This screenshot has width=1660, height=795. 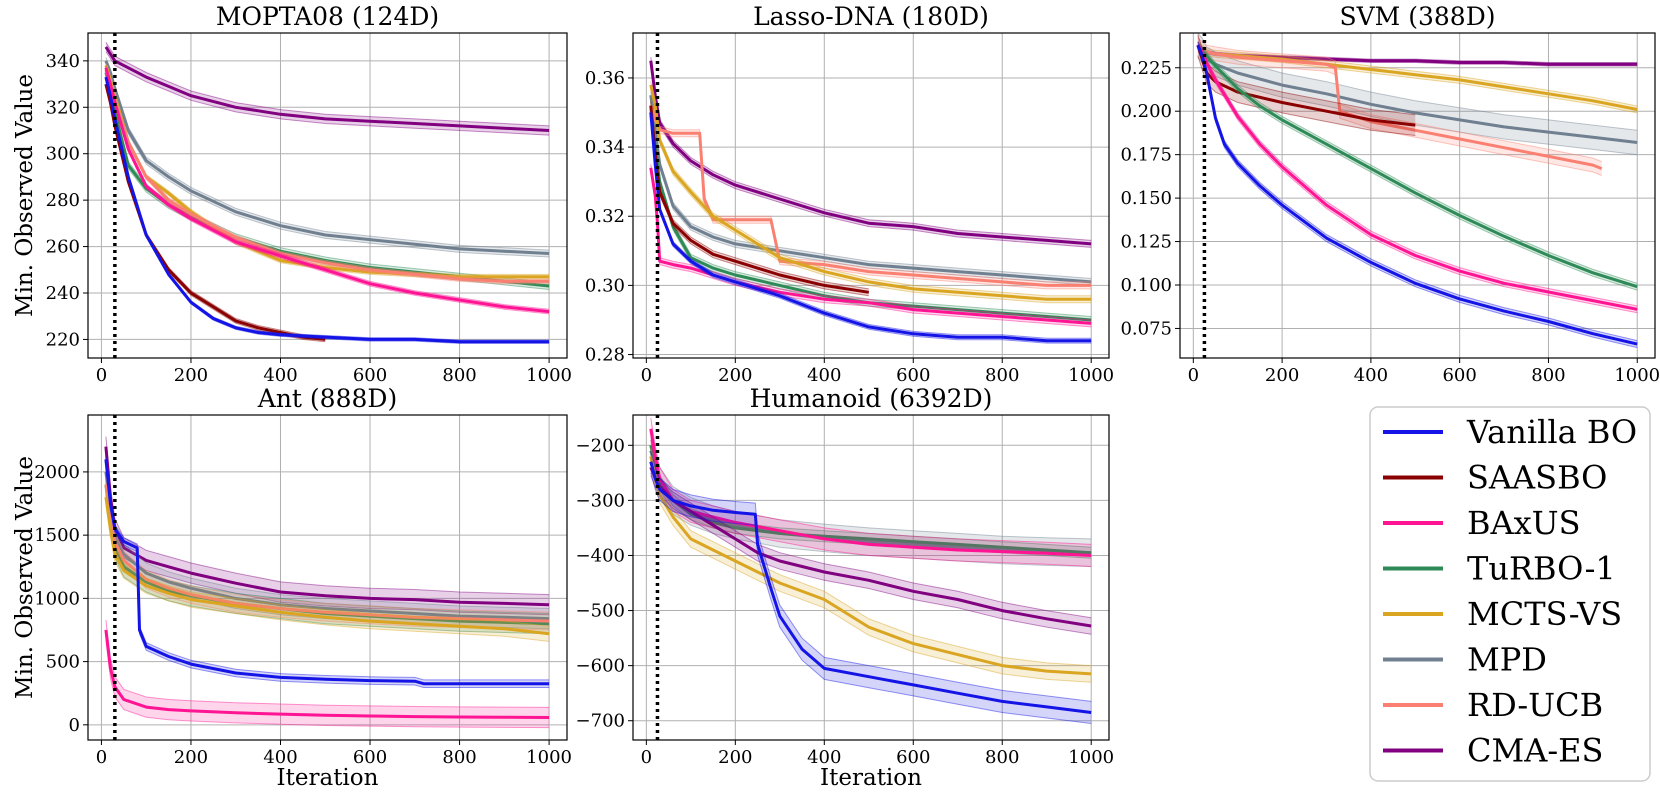 I want to click on series-mpd, so click(x=1417, y=94).